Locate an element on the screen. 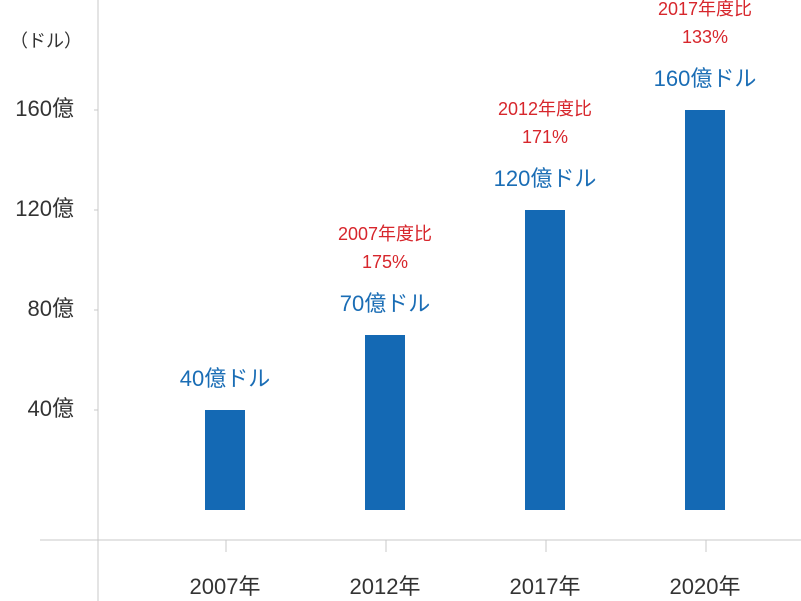  y-tick-label: 80億 is located at coordinates (51, 308).